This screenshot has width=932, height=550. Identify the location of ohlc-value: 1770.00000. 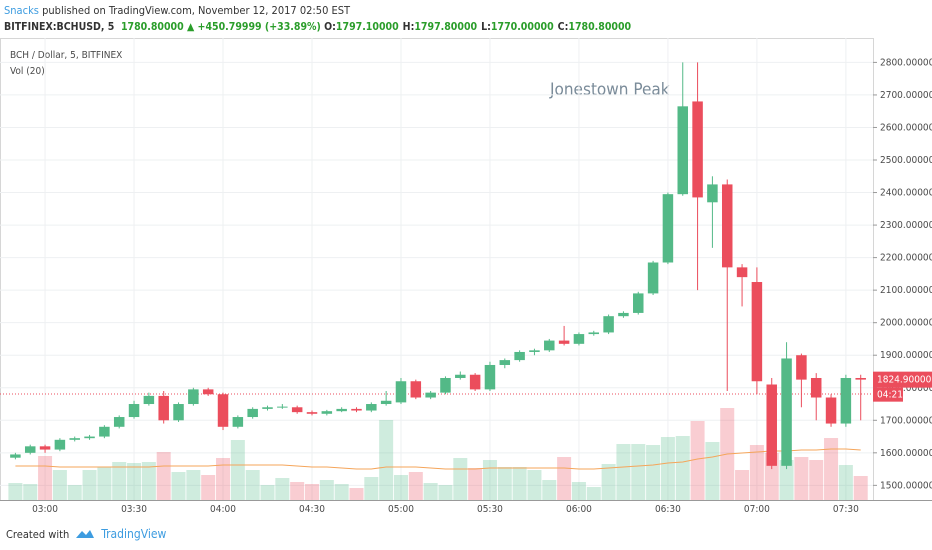
(522, 27).